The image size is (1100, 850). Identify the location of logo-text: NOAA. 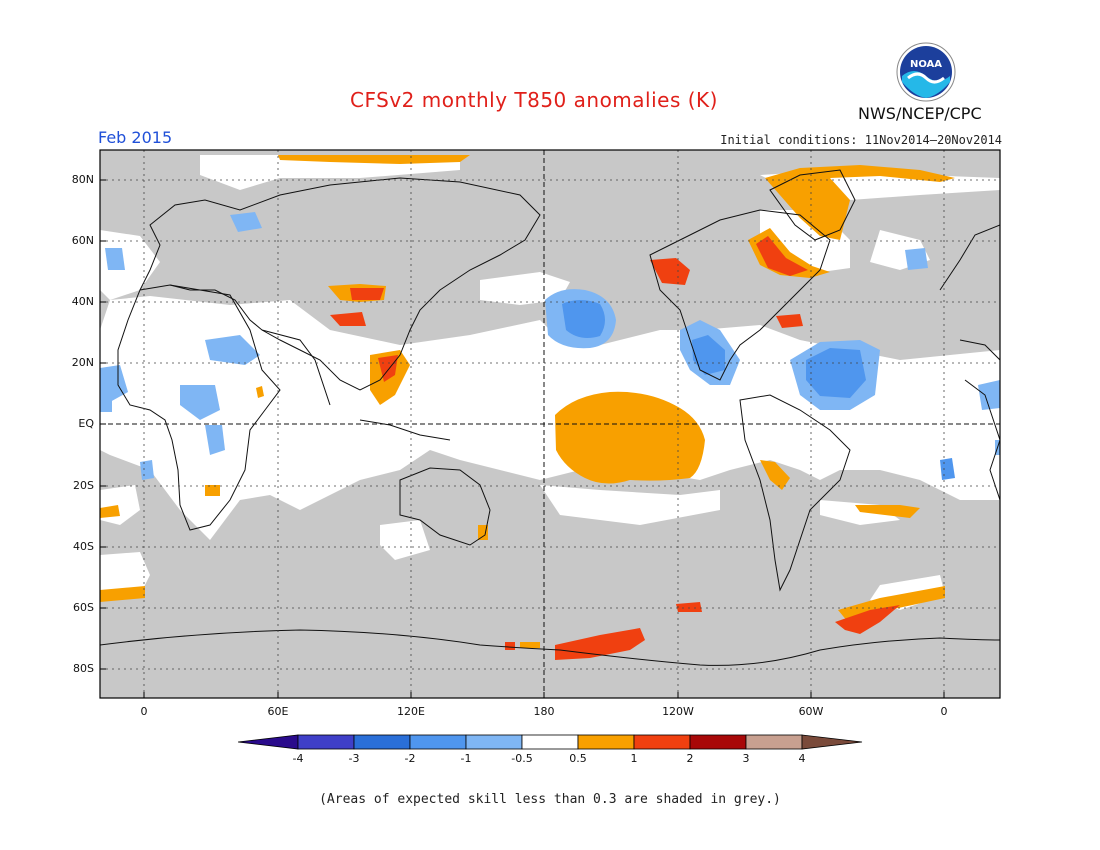
(926, 64).